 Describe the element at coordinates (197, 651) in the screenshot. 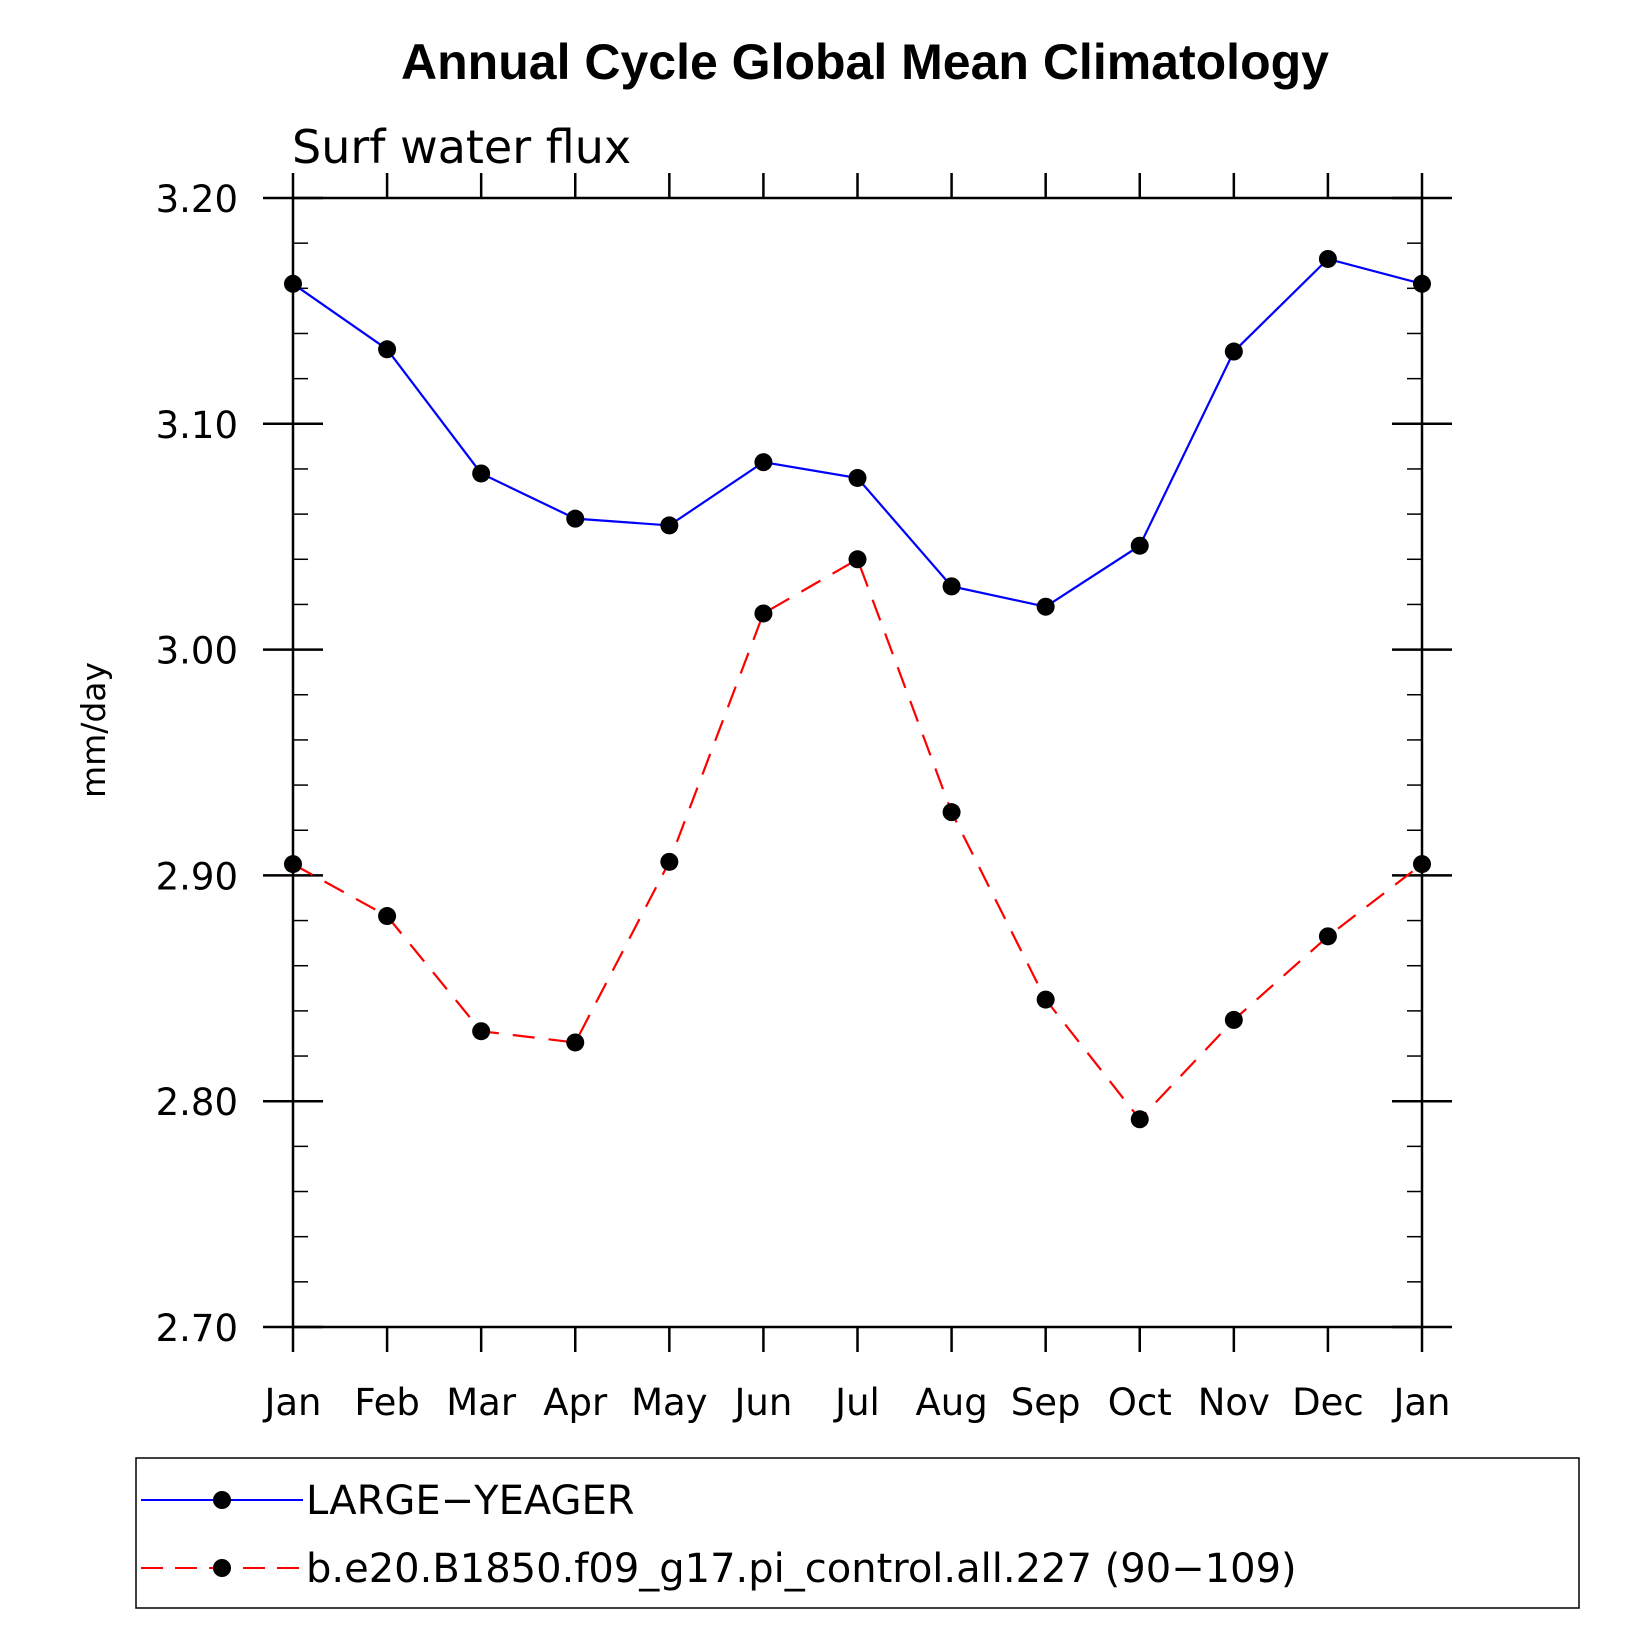

I see `y-tick-label: 3.00` at that location.